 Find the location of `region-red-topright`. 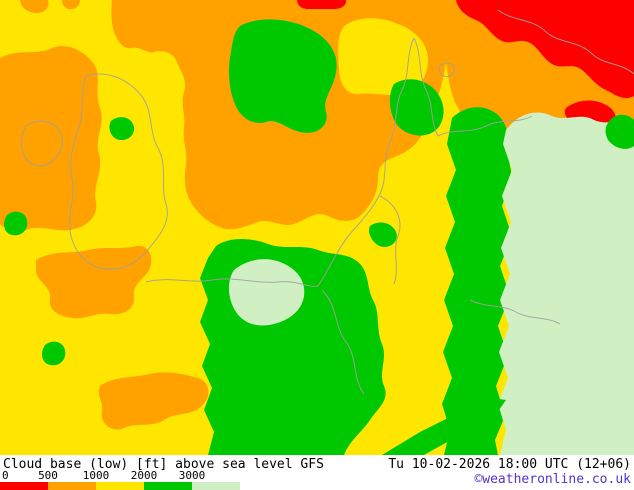

region-red-topright is located at coordinates (545, 49).